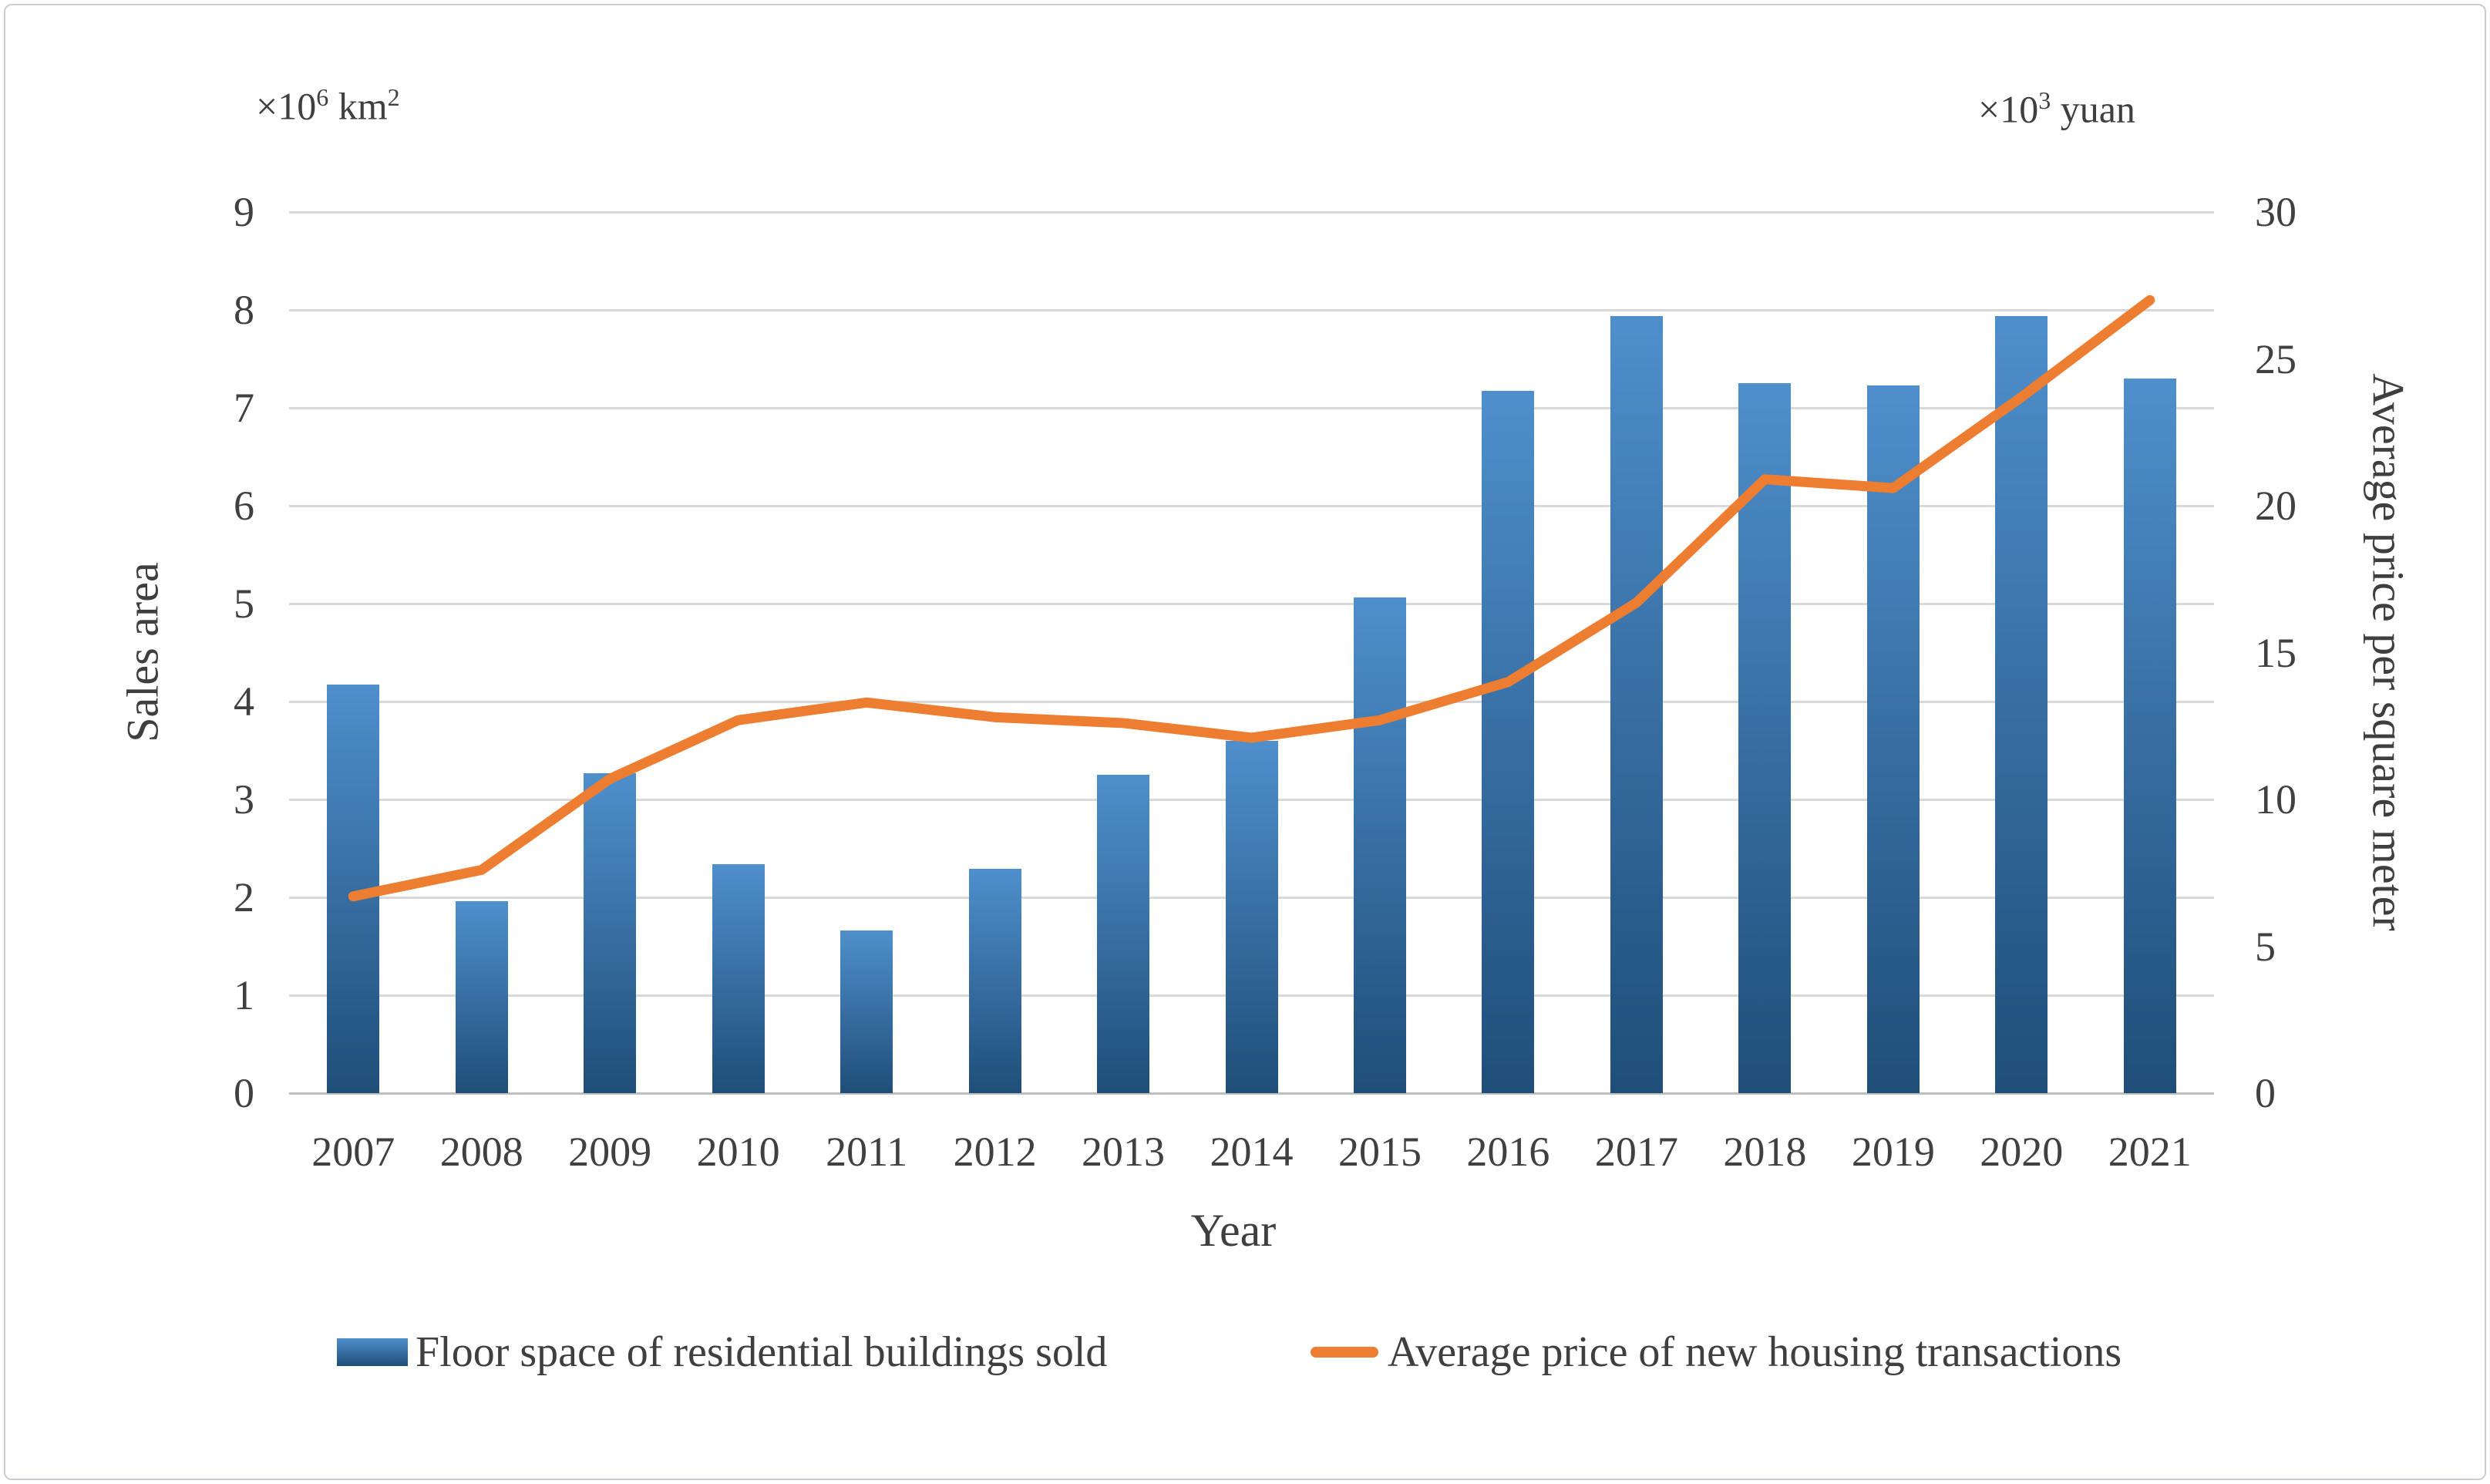 This screenshot has height=1484, width=2490. I want to click on right-tick-25: 25, so click(2276, 358).